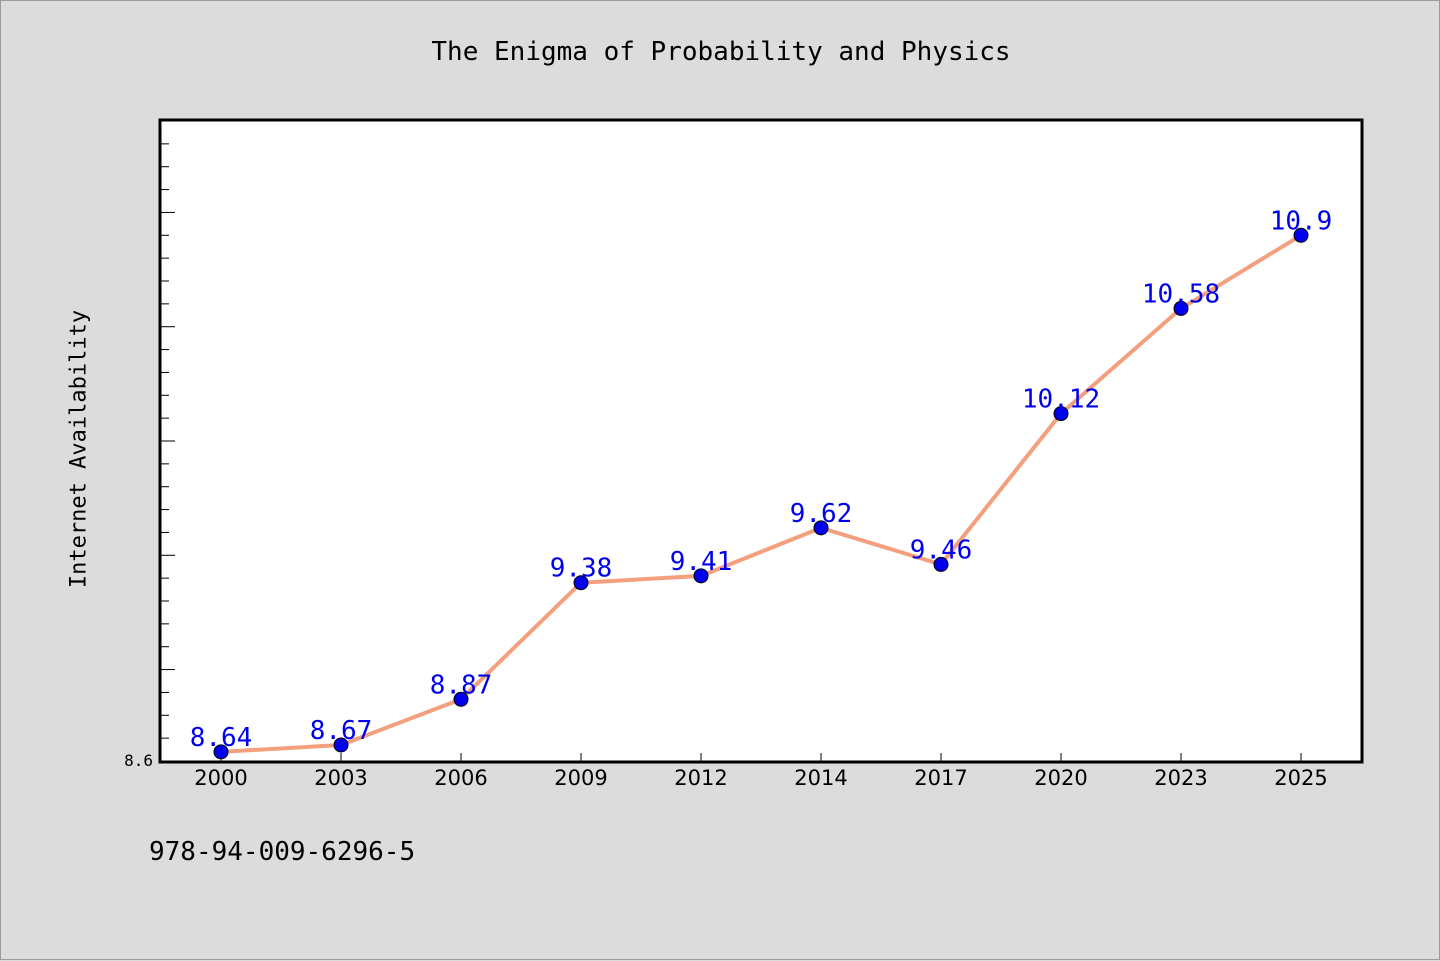 The height and width of the screenshot is (961, 1440). I want to click on y-tick-label: 8.6, so click(138, 760).